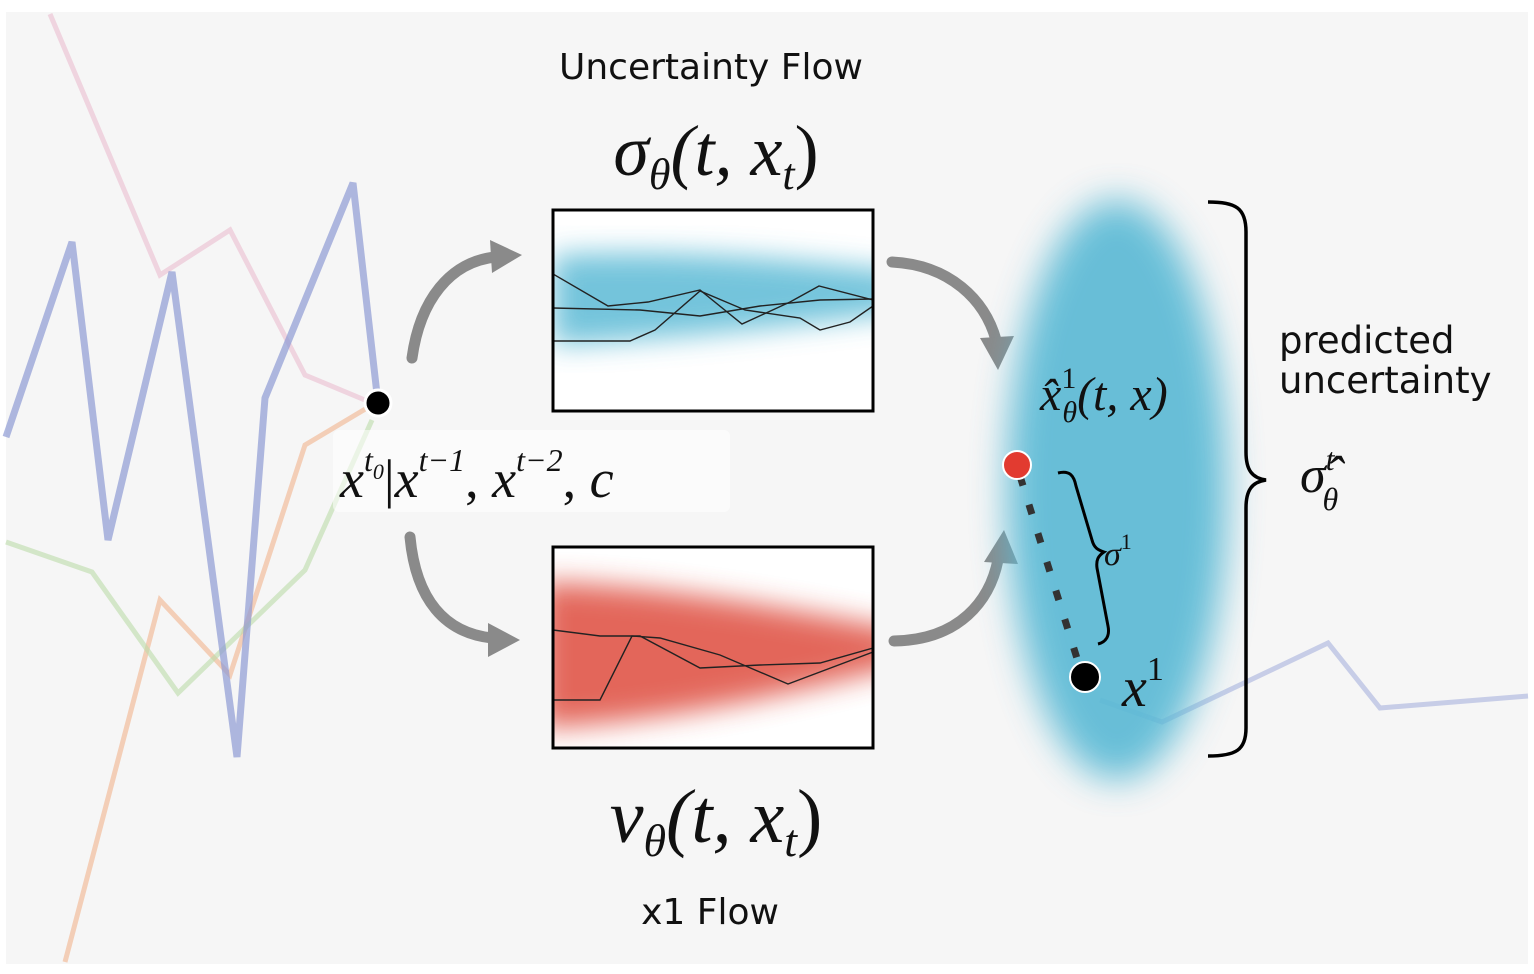 This screenshot has width=1534, height=974. Describe the element at coordinates (1118, 551) in the screenshot. I see `sigma1-label: σ1` at that location.